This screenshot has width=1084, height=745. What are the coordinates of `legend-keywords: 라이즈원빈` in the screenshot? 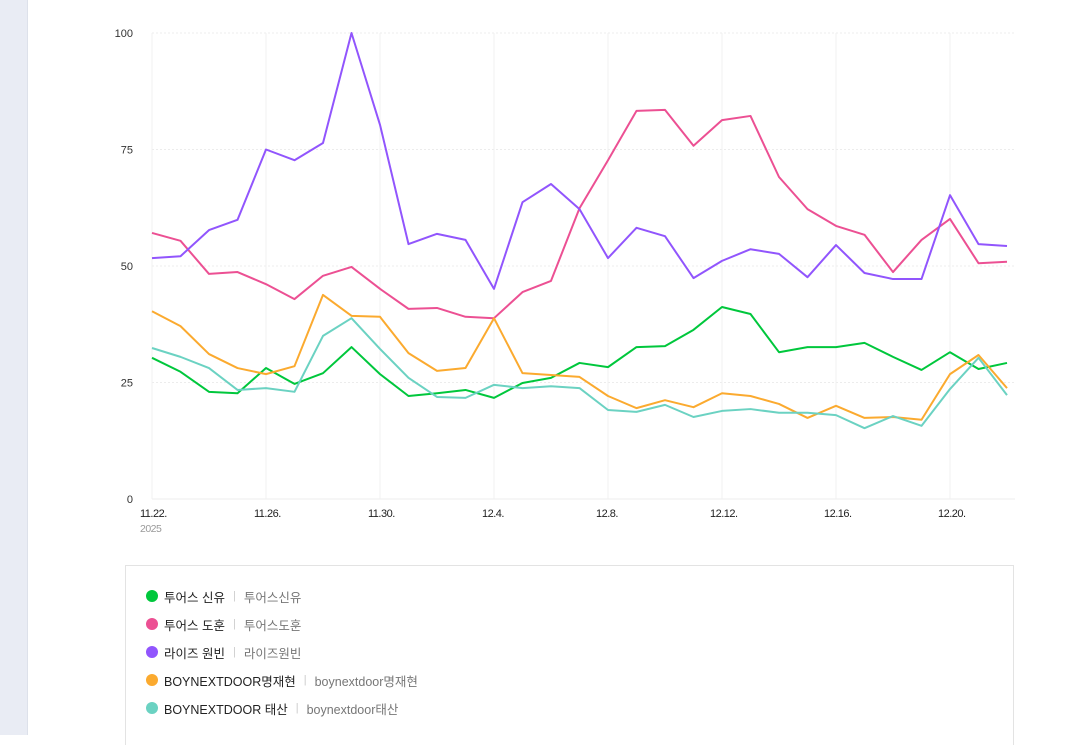 It's located at (272, 653).